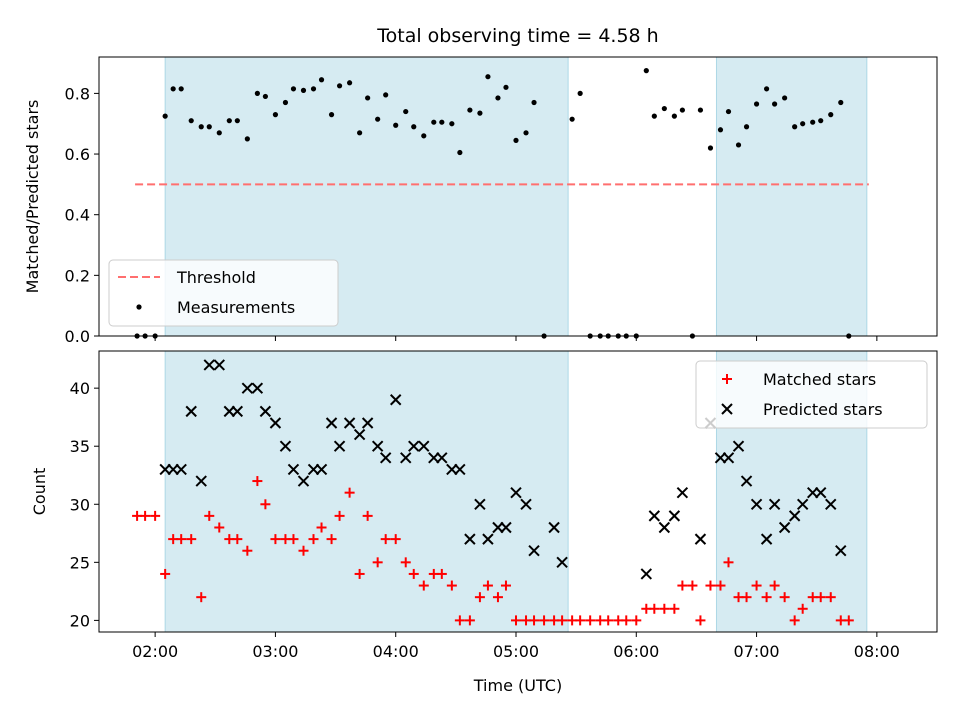 Image resolution: width=960 pixels, height=720 pixels. What do you see at coordinates (80, 504) in the screenshot?
I see `y-tick-label: 30` at bounding box center [80, 504].